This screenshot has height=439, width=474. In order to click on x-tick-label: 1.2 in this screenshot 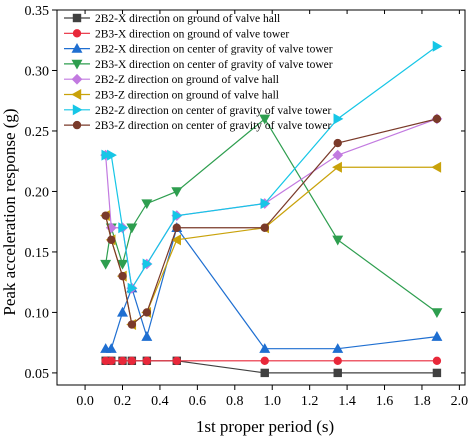, I will do `click(310, 401)`.